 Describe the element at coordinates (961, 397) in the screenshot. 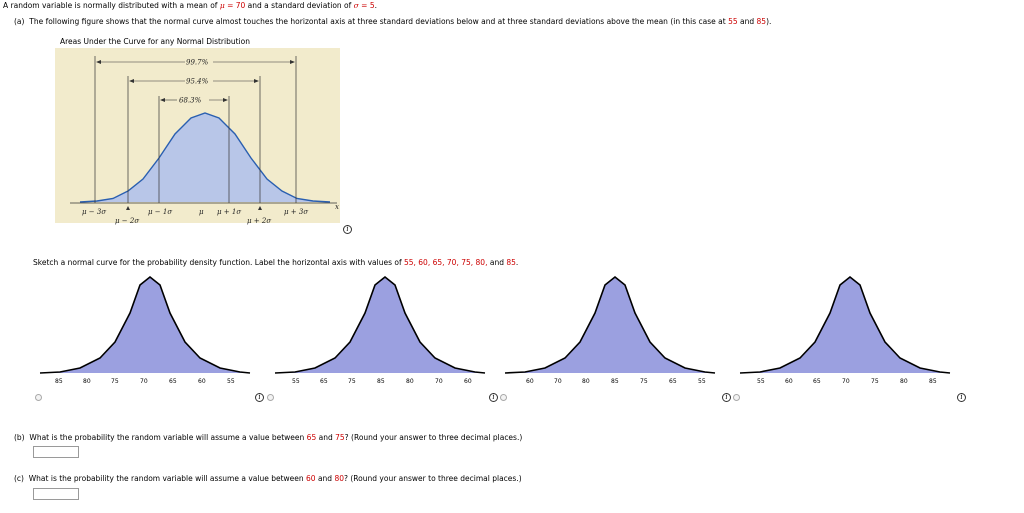

I see `option-4-info-icon: i` at that location.